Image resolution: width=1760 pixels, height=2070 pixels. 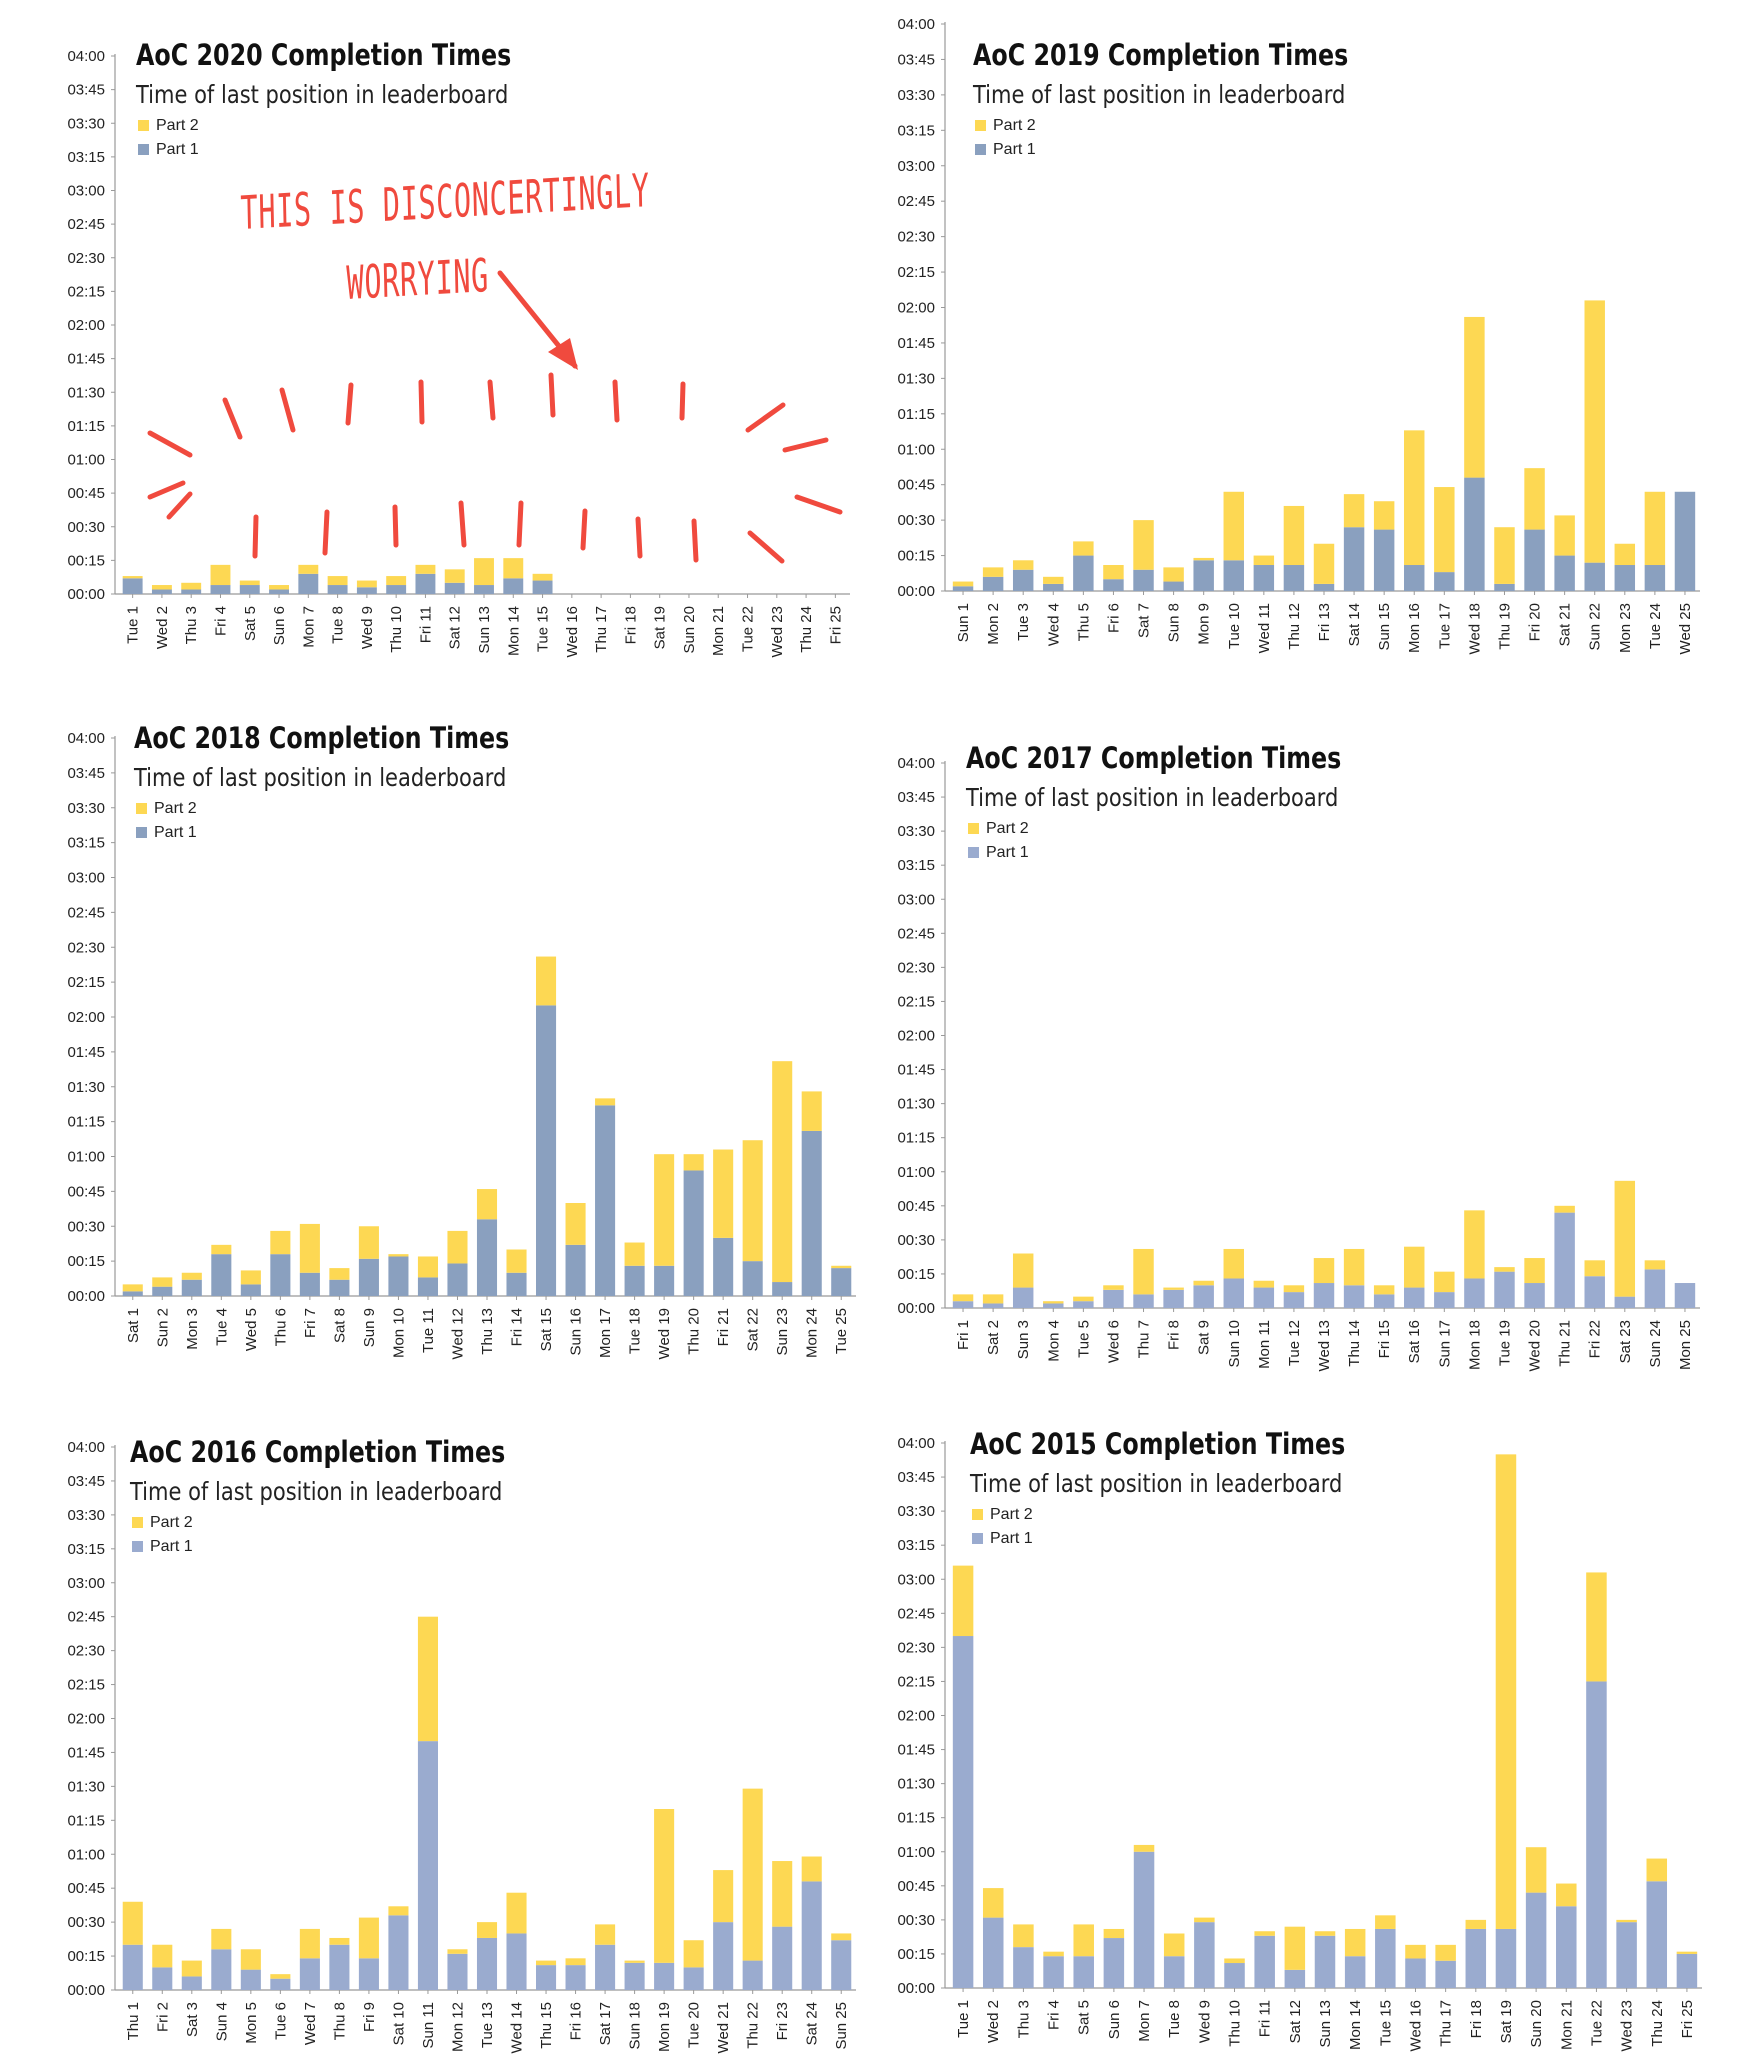 What do you see at coordinates (1174, 622) in the screenshot?
I see `x-tick-label: Sun 8` at bounding box center [1174, 622].